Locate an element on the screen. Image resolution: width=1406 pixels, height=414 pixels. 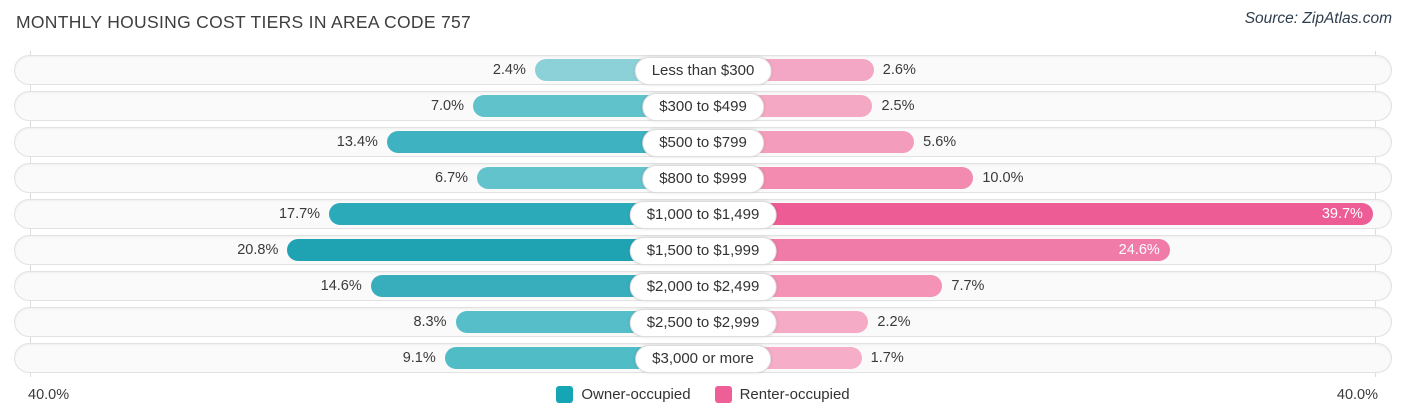
chart-row: 14.6% 7.7% $2,000 to $2,499 is located at coordinates (703, 286).